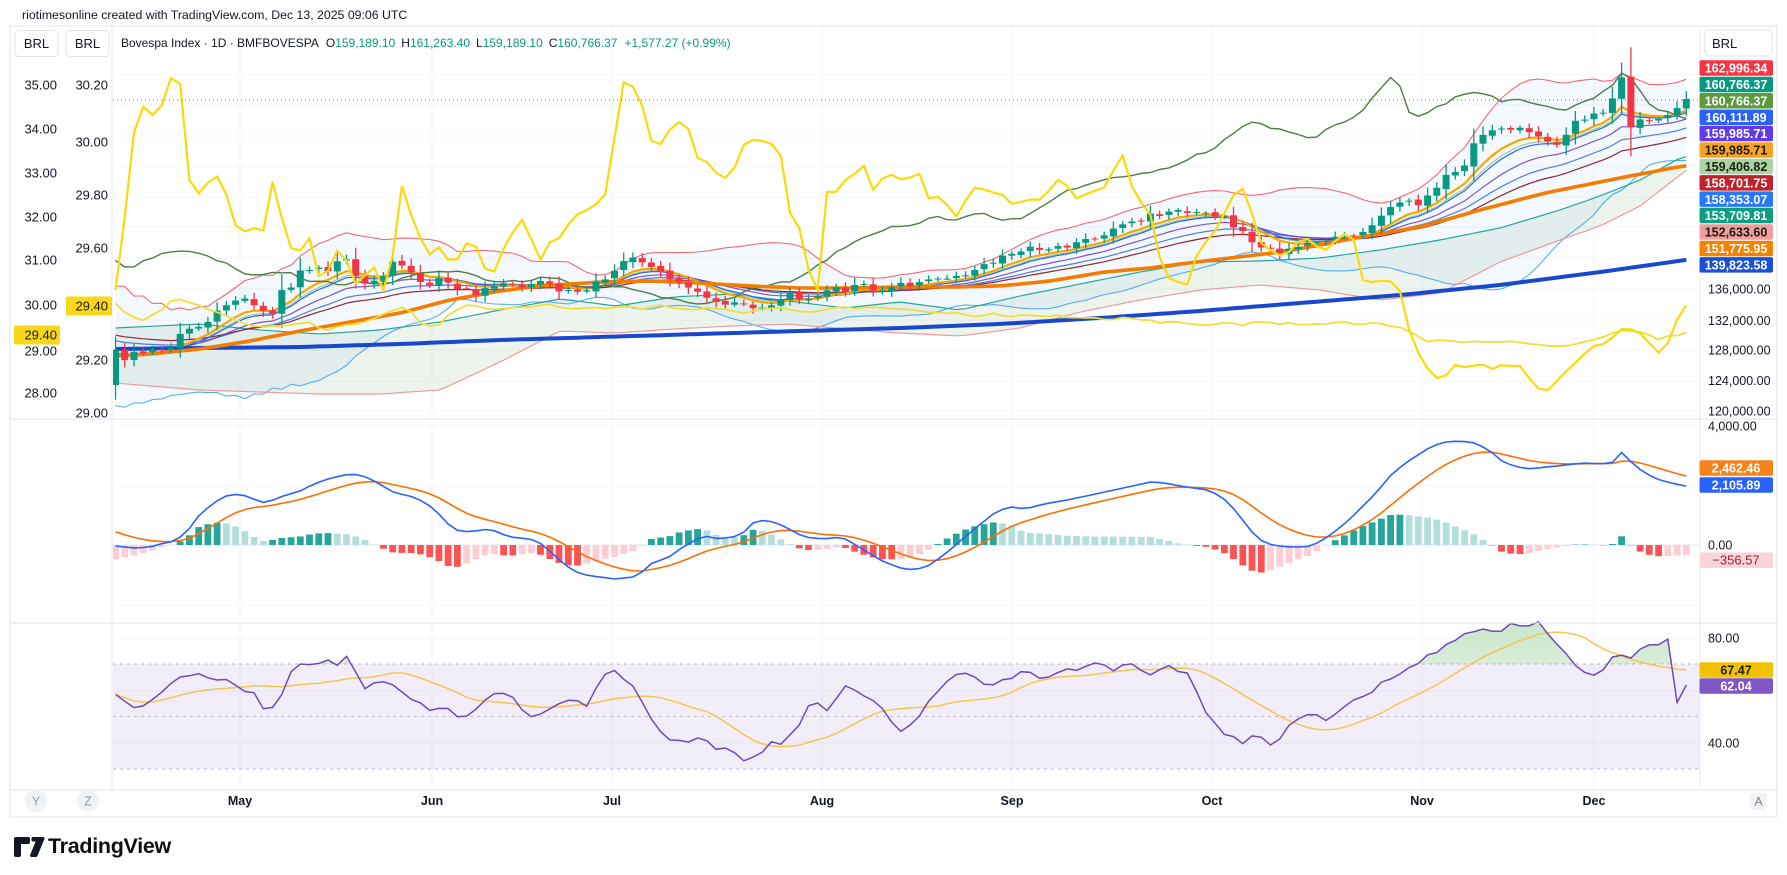  Describe the element at coordinates (1736, 249) in the screenshot. I see `svg-text: 151,775.95` at that location.